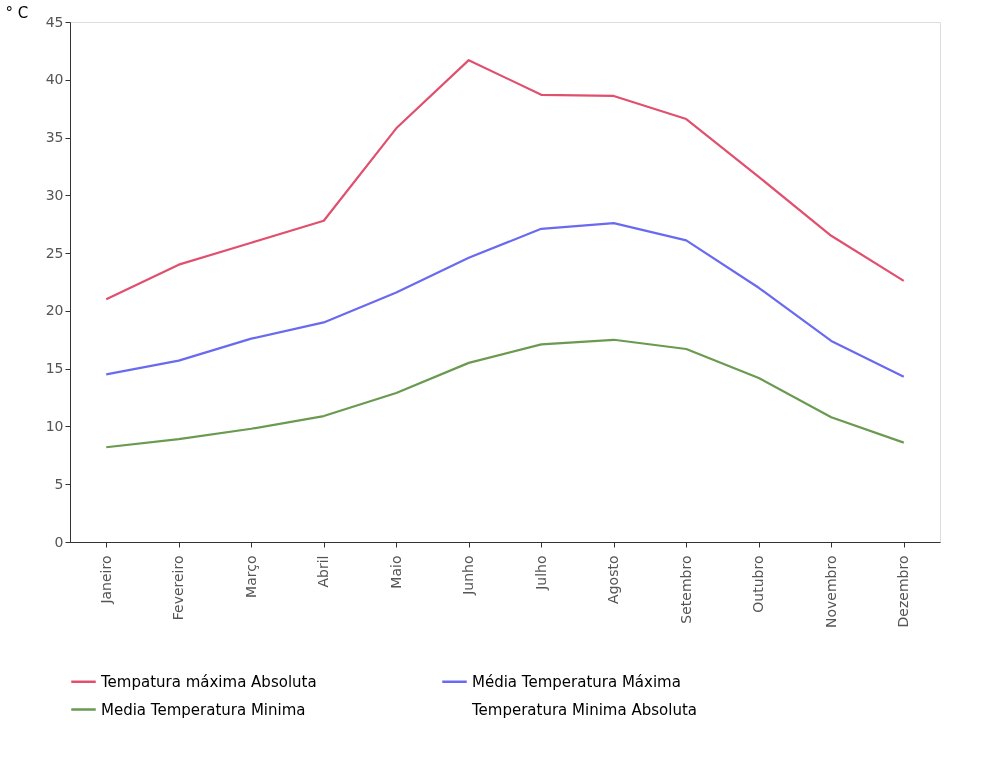 The image size is (1003, 763). Describe the element at coordinates (613, 579) in the screenshot. I see `x-tick-label: Agosto` at that location.